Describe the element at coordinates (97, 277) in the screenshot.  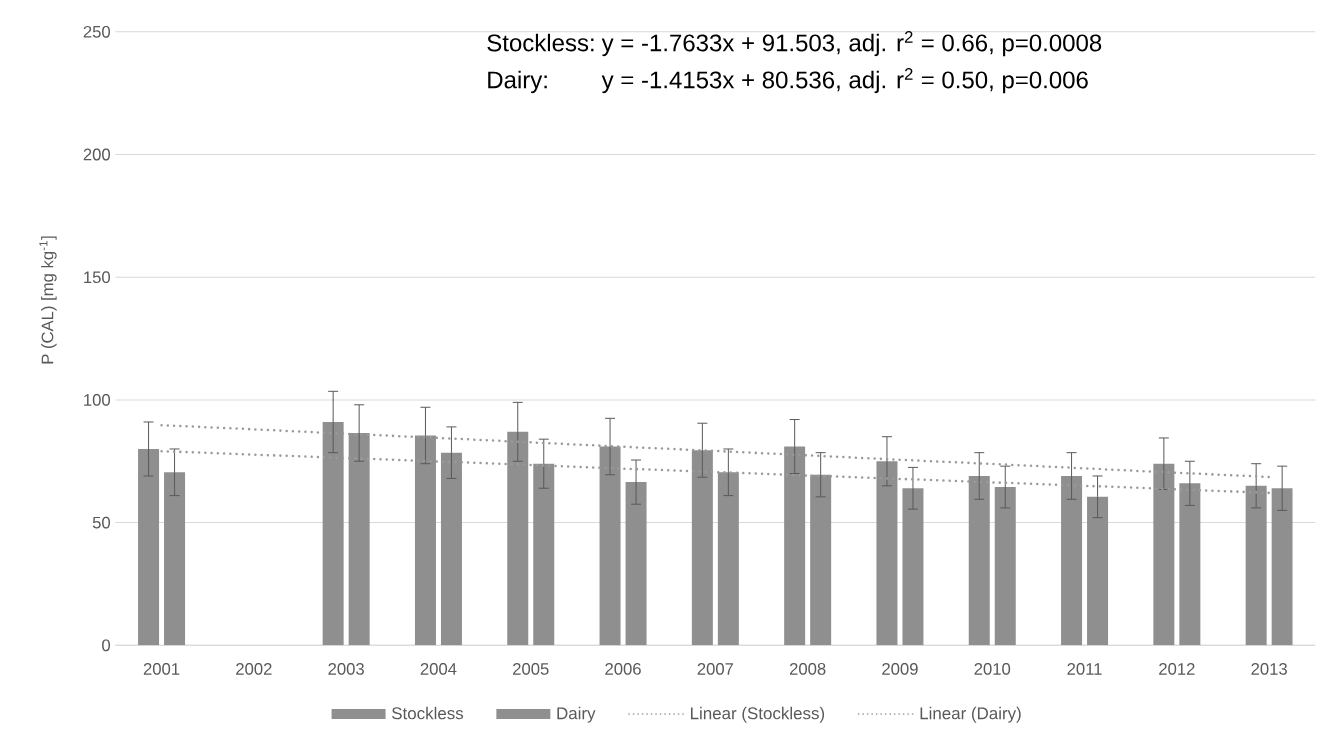
I see `y-tick-label: 150` at that location.